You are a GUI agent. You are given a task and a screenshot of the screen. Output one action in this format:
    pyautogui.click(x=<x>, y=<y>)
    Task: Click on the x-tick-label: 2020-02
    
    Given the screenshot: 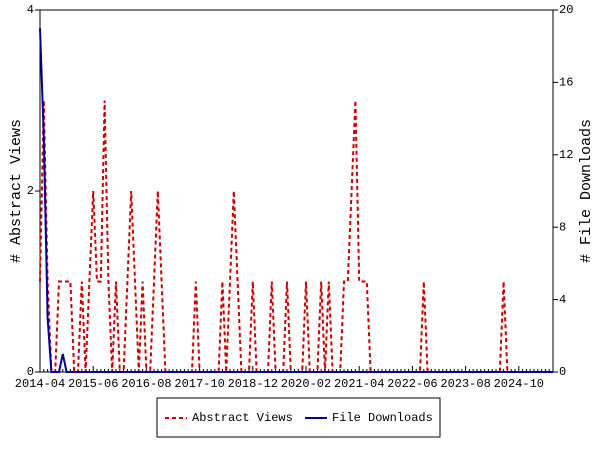 What is the action you would take?
    pyautogui.click(x=306, y=384)
    